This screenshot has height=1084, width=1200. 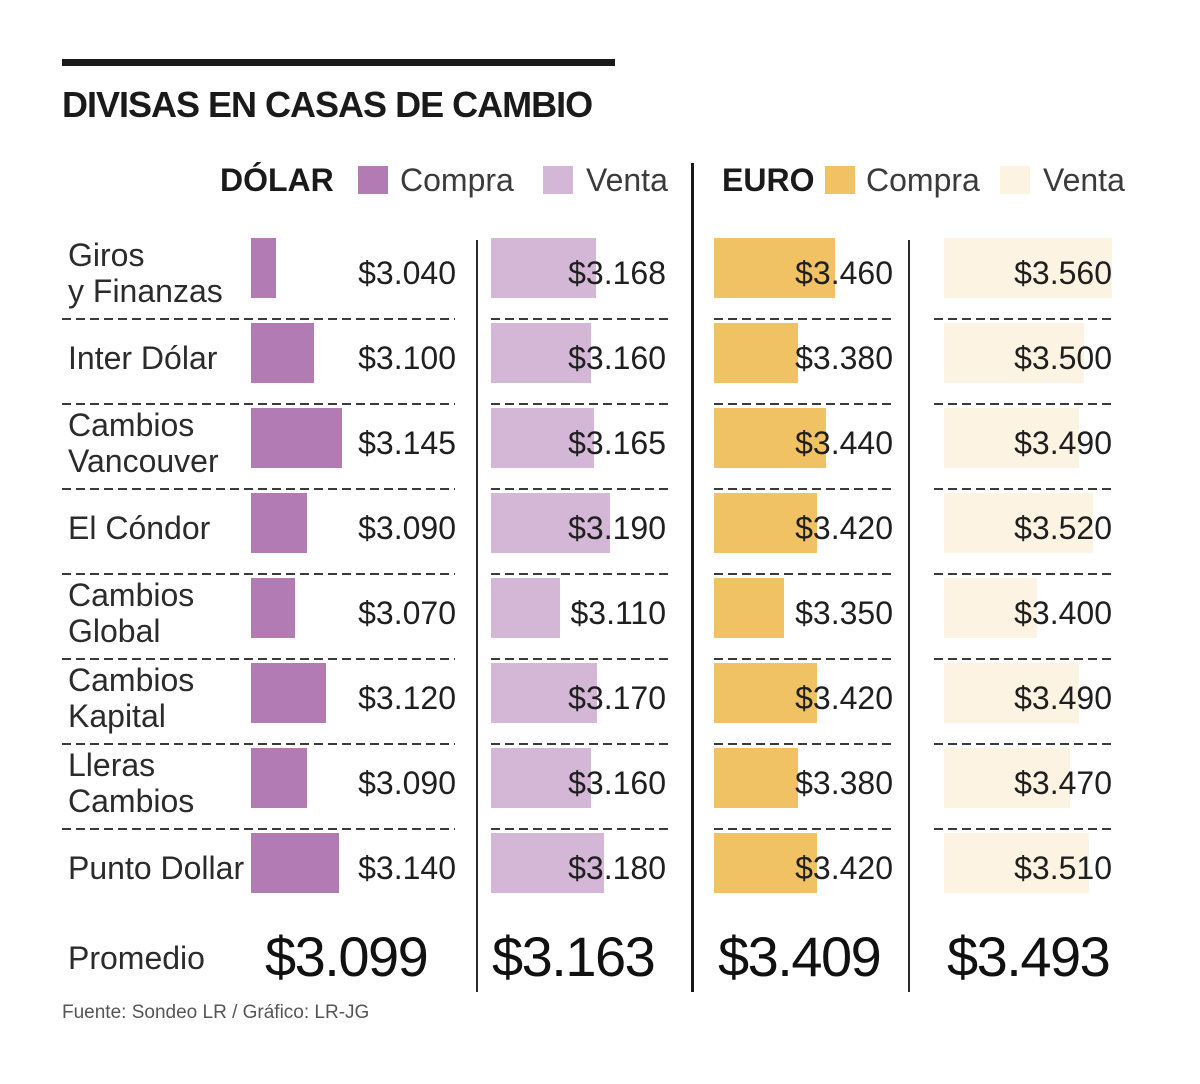 What do you see at coordinates (407, 698) in the screenshot?
I see `value-label-dolar-compra: $3.120` at bounding box center [407, 698].